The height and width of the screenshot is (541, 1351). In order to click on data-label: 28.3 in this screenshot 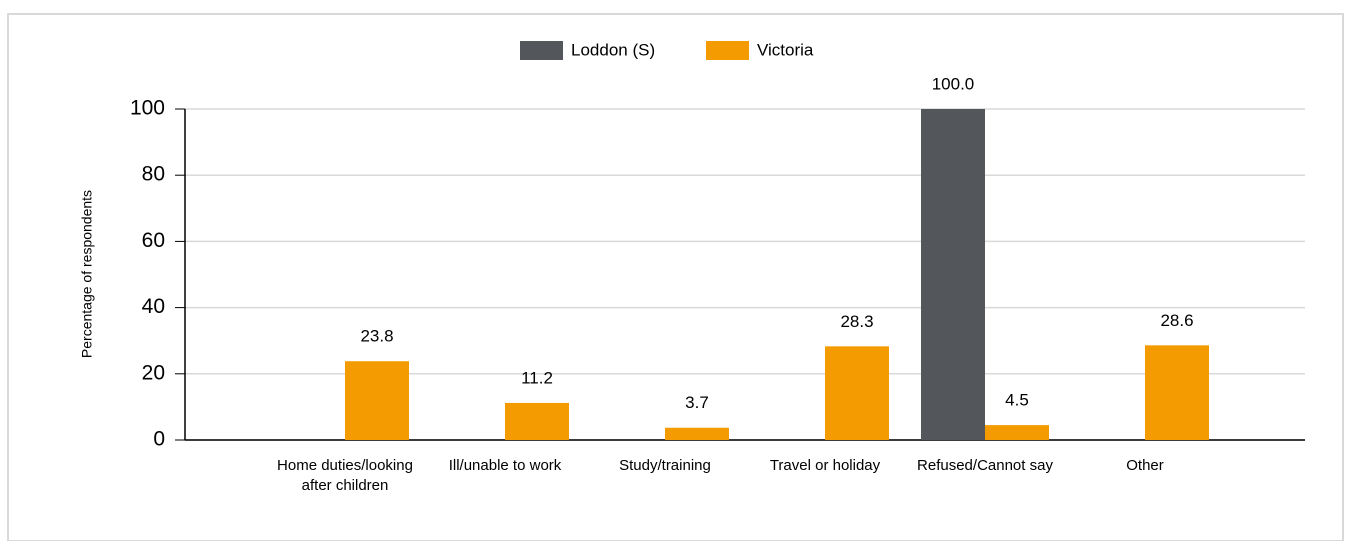, I will do `click(856, 321)`.